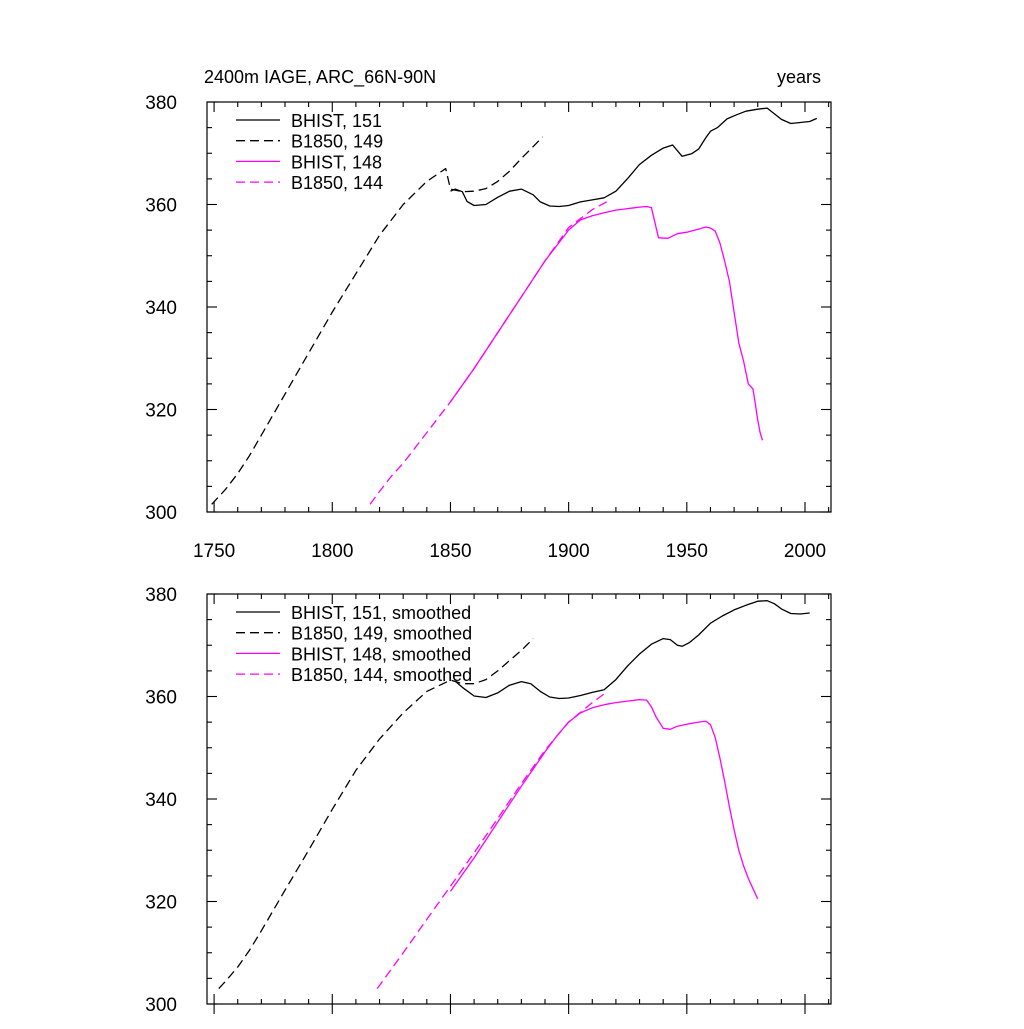  Describe the element at coordinates (332, 551) in the screenshot. I see `x-tick-label: 1800` at that location.